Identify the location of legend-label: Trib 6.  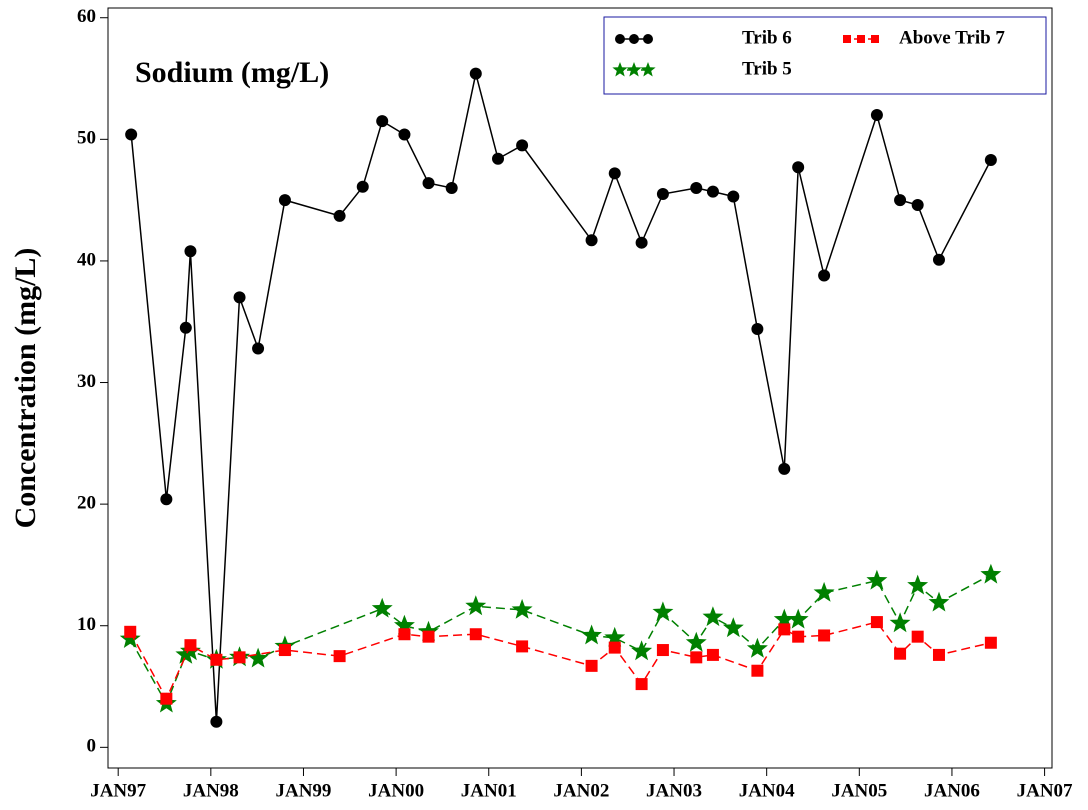
(767, 37).